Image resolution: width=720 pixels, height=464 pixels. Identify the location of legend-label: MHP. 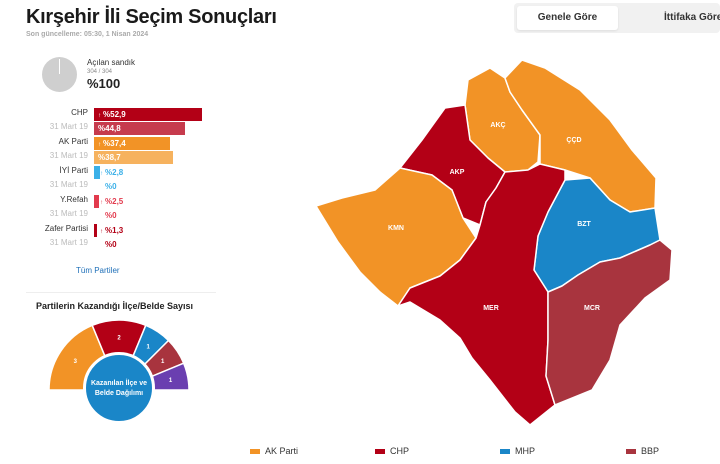
(525, 451).